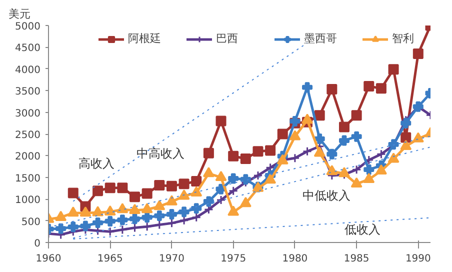 This screenshot has height=272, width=452. I want to click on y-tick-label: 1500, so click(28, 178).